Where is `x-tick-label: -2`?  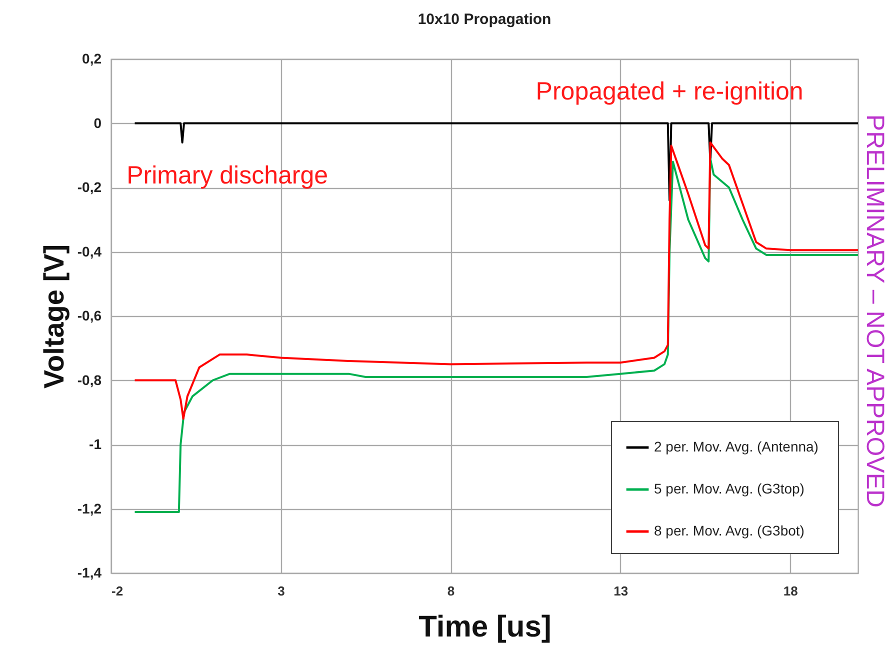
x-tick-label: -2 is located at coordinates (118, 591).